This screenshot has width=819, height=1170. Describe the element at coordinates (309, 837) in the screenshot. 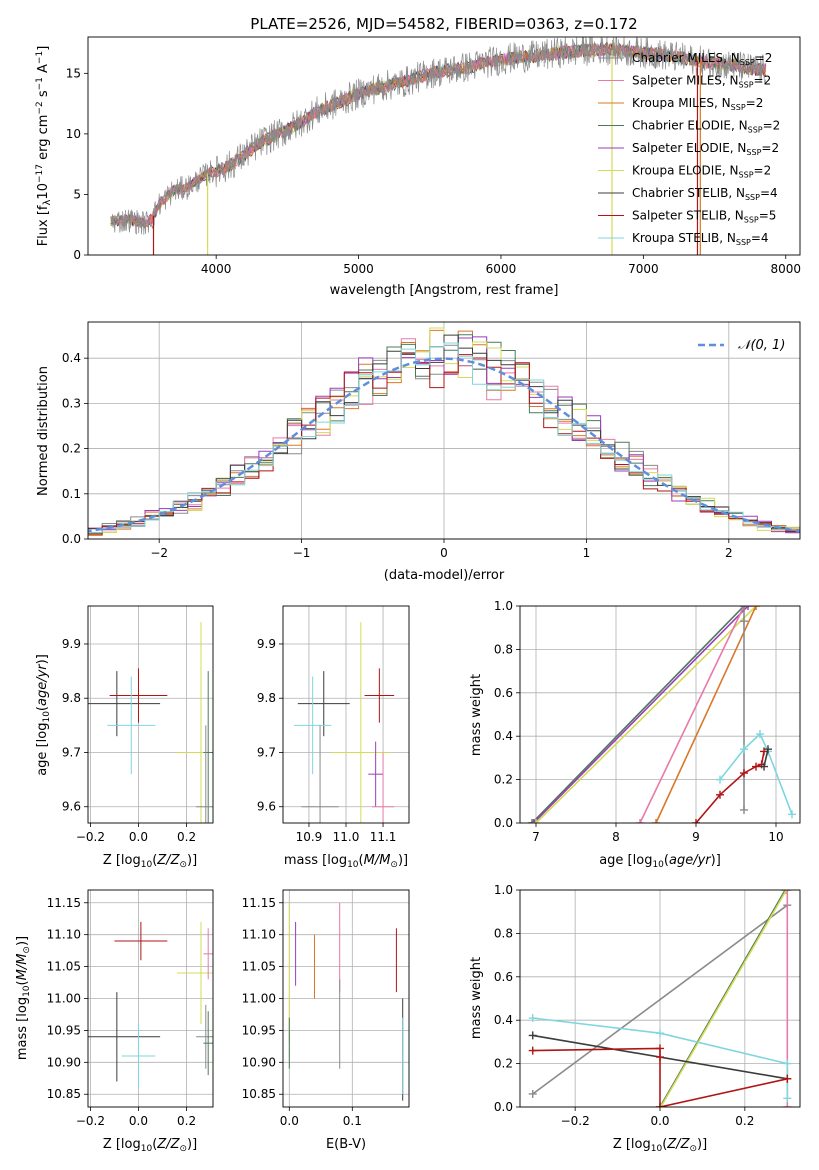

I see `xtick-label: 10.9` at that location.